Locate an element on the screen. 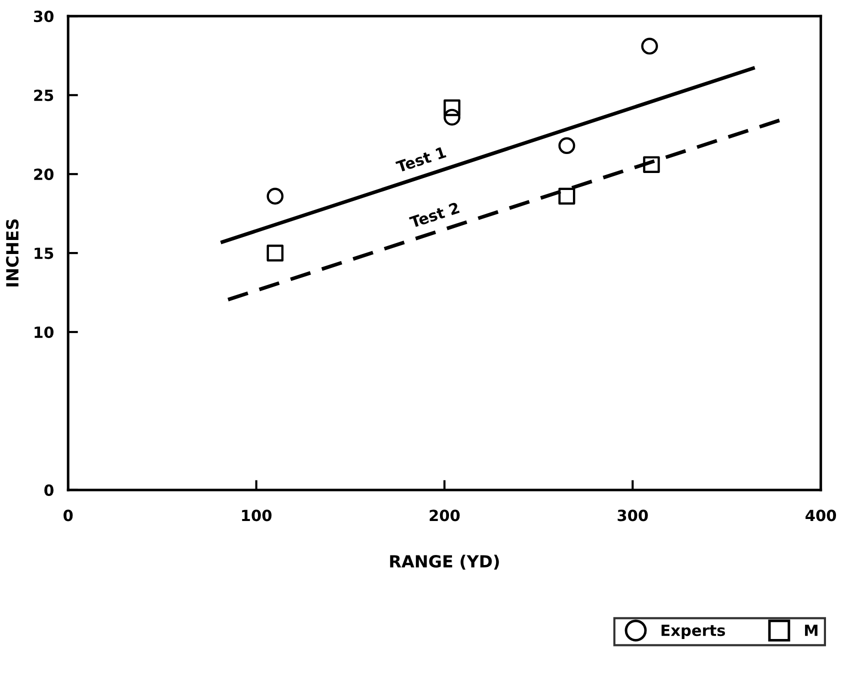 Image resolution: width=841 pixels, height=673 pixels. y-tick-label: 0 is located at coordinates (49, 490).